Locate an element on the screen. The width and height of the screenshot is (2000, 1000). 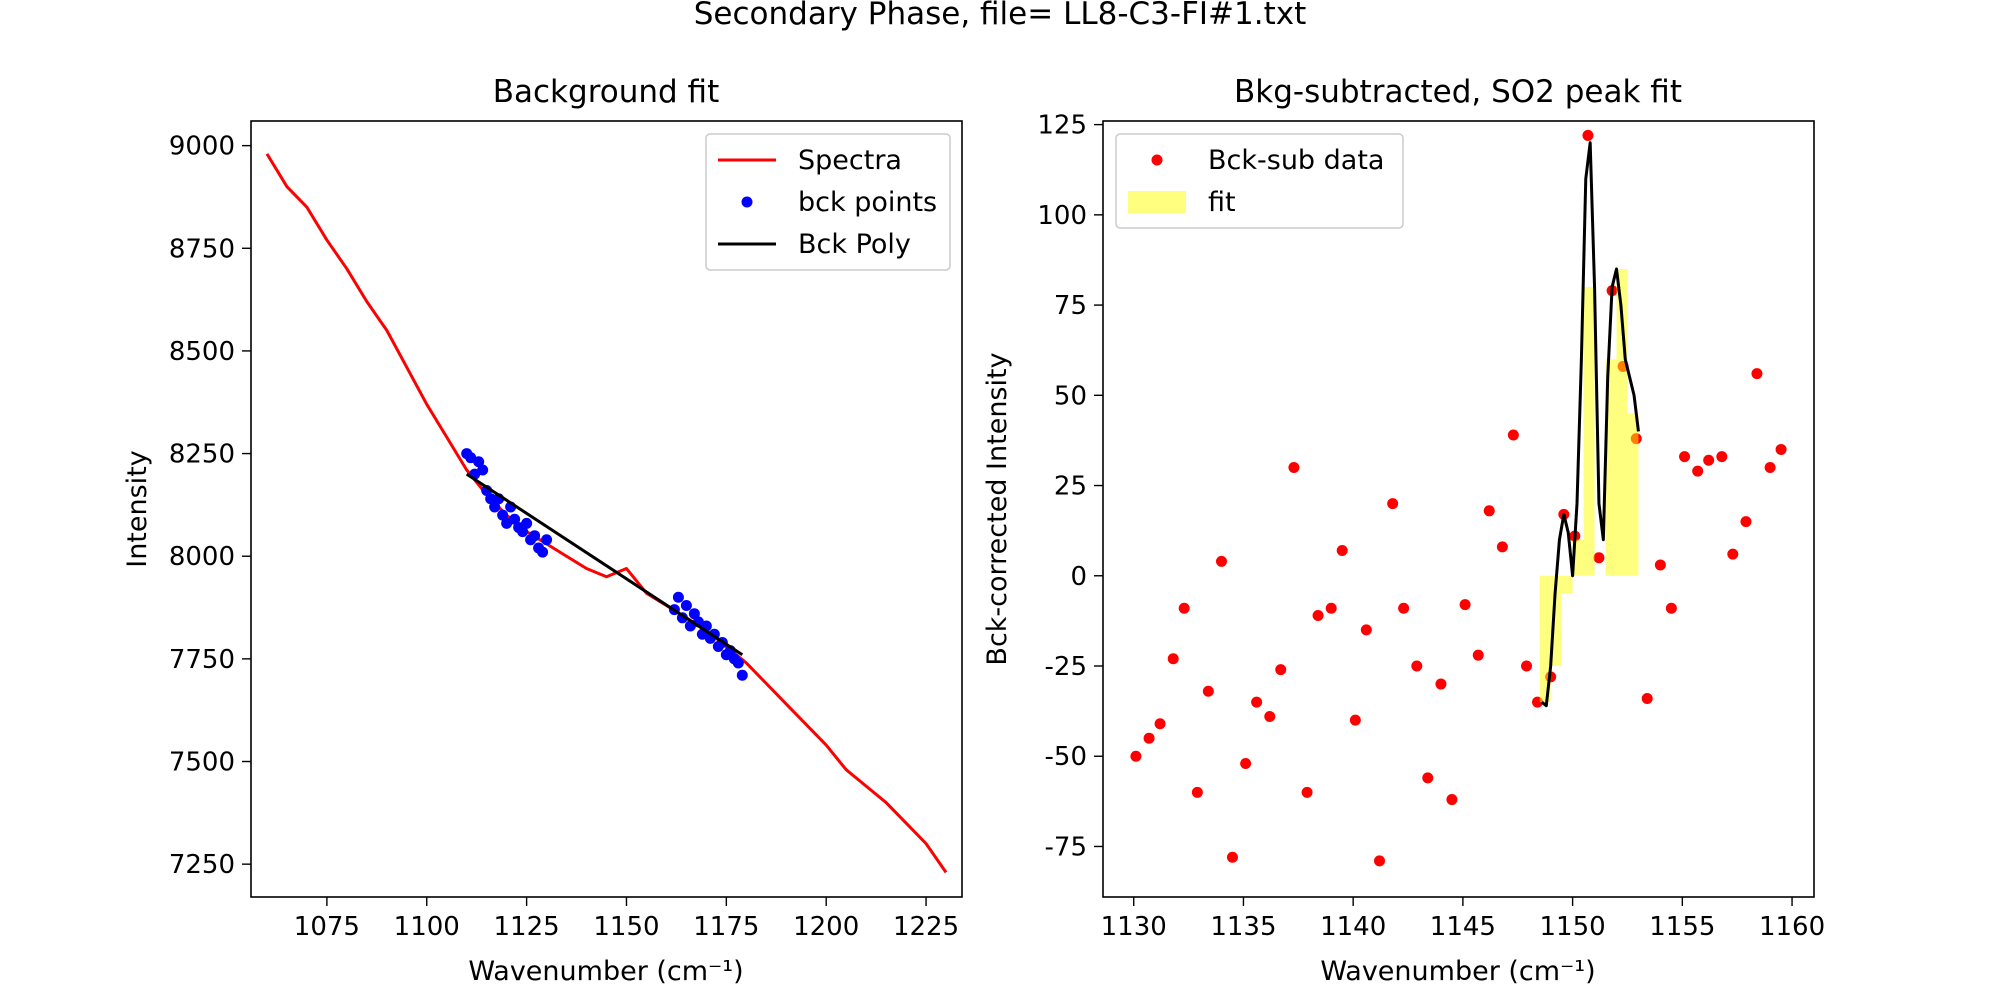
x-tick-label: 1135 is located at coordinates (1243, 927).